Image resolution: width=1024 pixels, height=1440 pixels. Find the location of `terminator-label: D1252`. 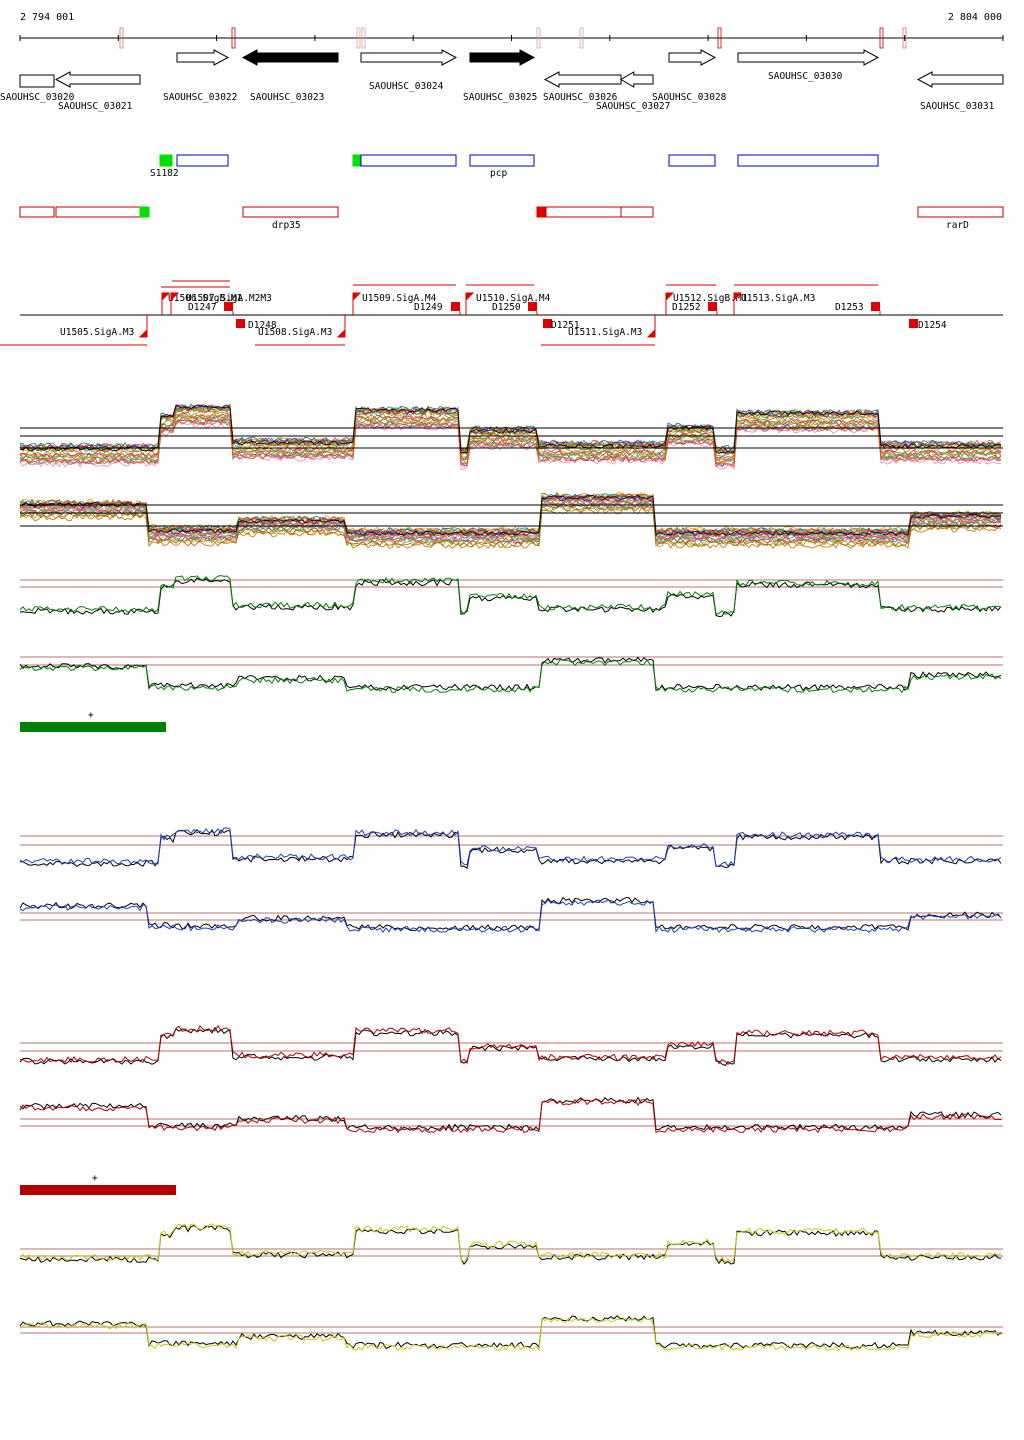

terminator-label: D1252 is located at coordinates (686, 307).